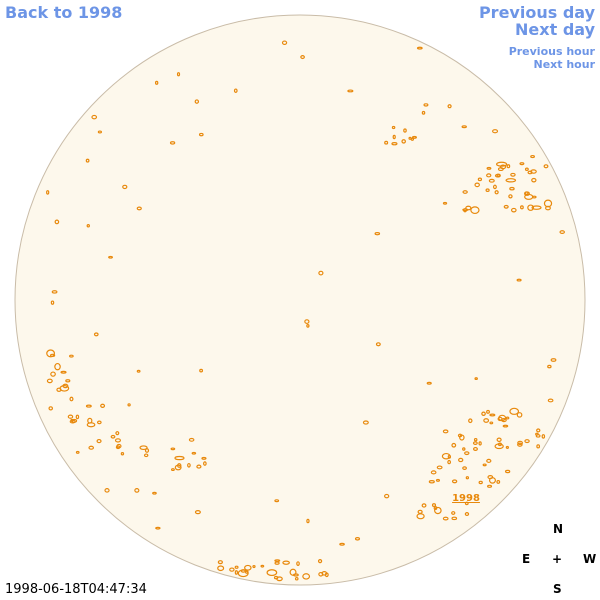 This screenshot has width=600, height=600. I want to click on next-day-link: Next day, so click(555, 29).